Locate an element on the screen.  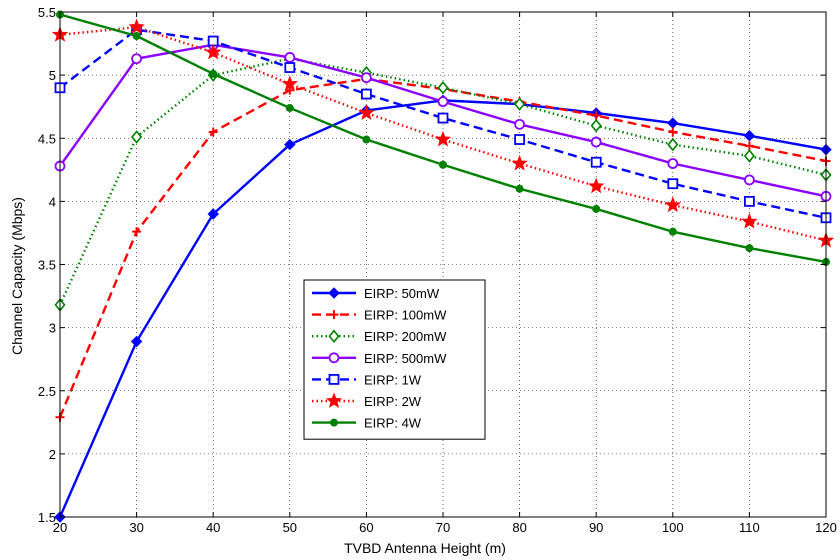
y-tick-label: 2 is located at coordinates (52, 454).